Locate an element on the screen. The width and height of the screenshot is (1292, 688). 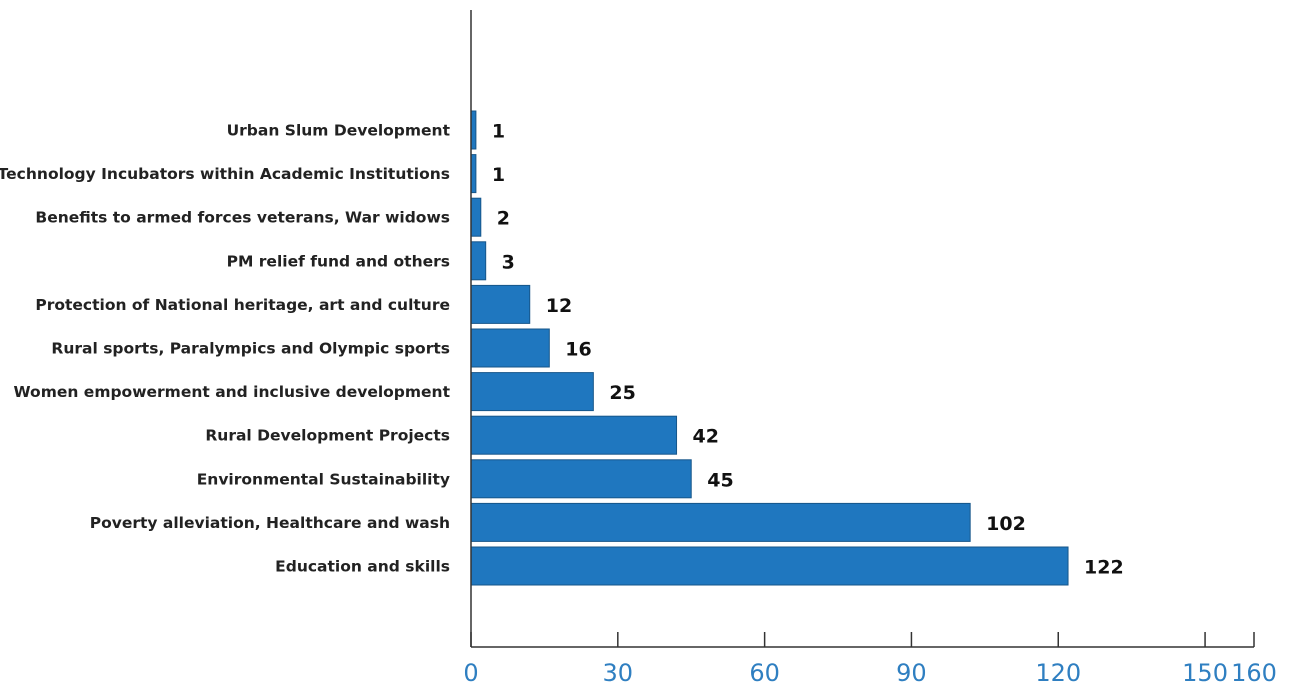
x-tick-label: 90 is located at coordinates (911, 673).